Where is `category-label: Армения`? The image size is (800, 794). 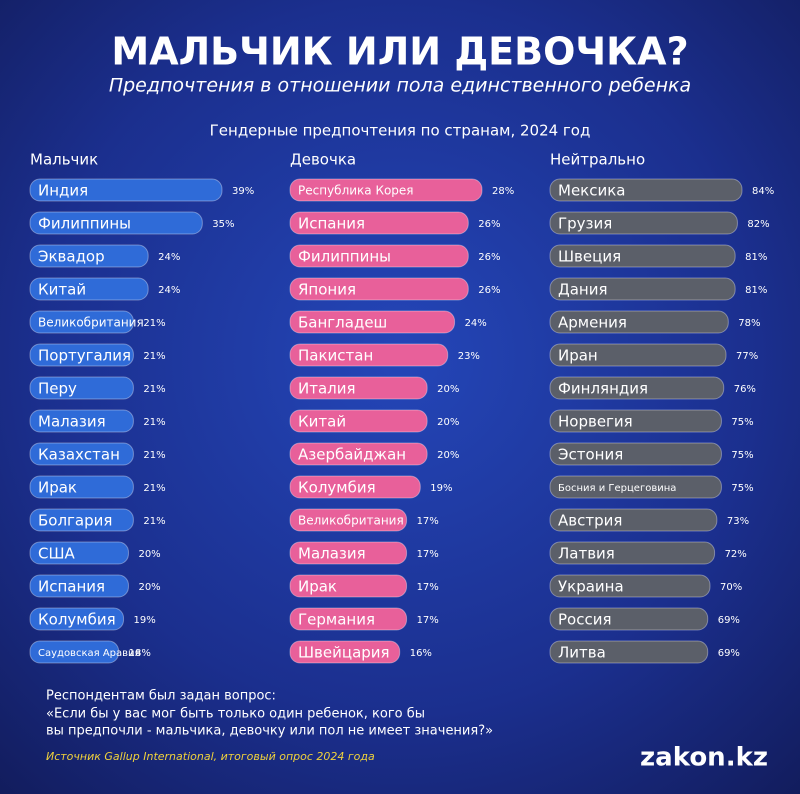
category-label: Армения is located at coordinates (592, 323).